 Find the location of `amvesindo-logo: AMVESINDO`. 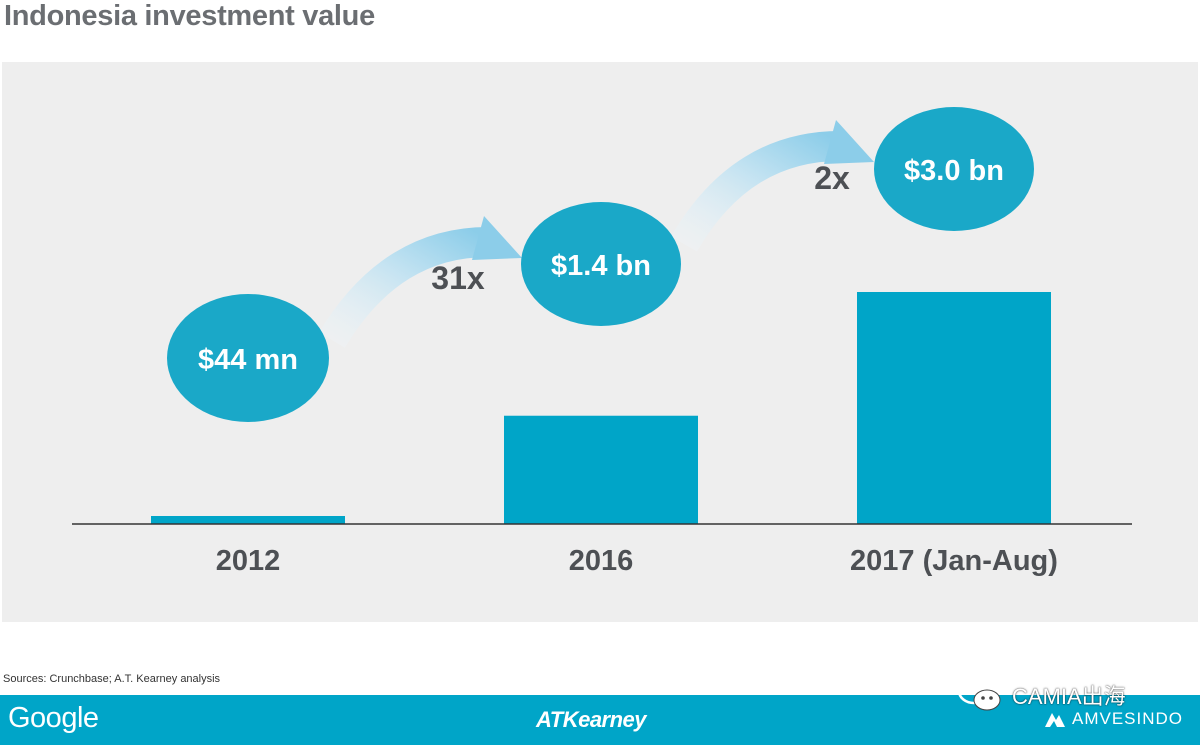

amvesindo-logo: AMVESINDO is located at coordinates (1113, 719).